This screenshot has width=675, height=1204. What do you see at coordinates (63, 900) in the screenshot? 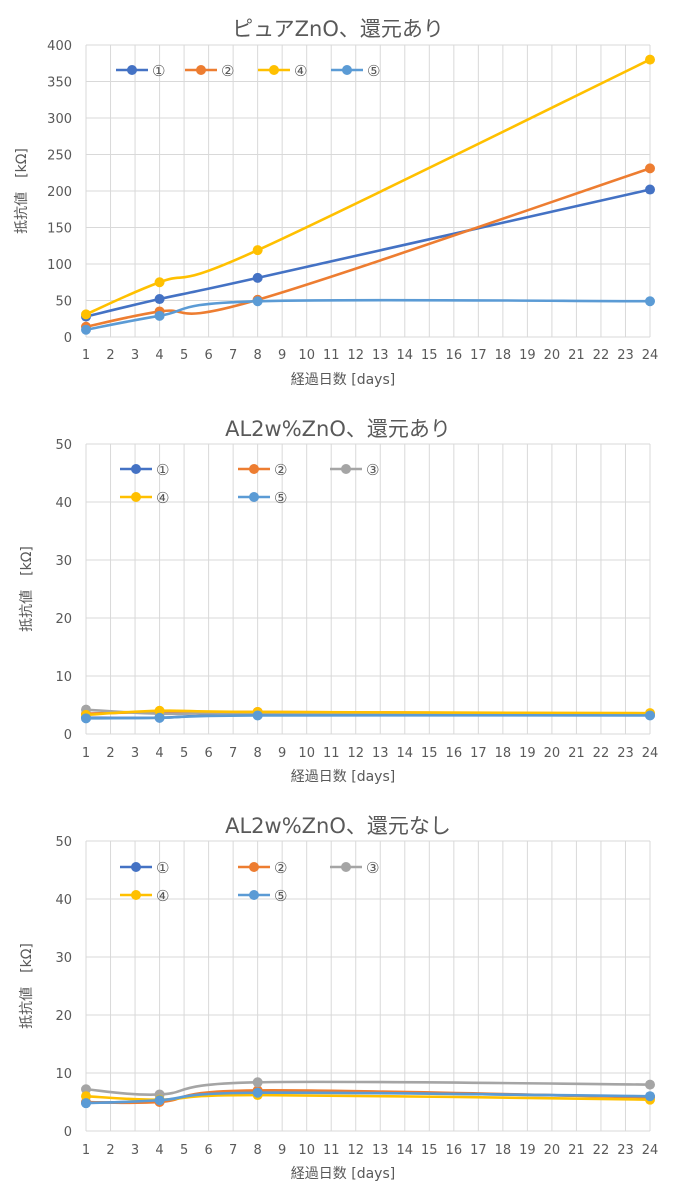
I see `y-tick-label: 40` at bounding box center [63, 900].